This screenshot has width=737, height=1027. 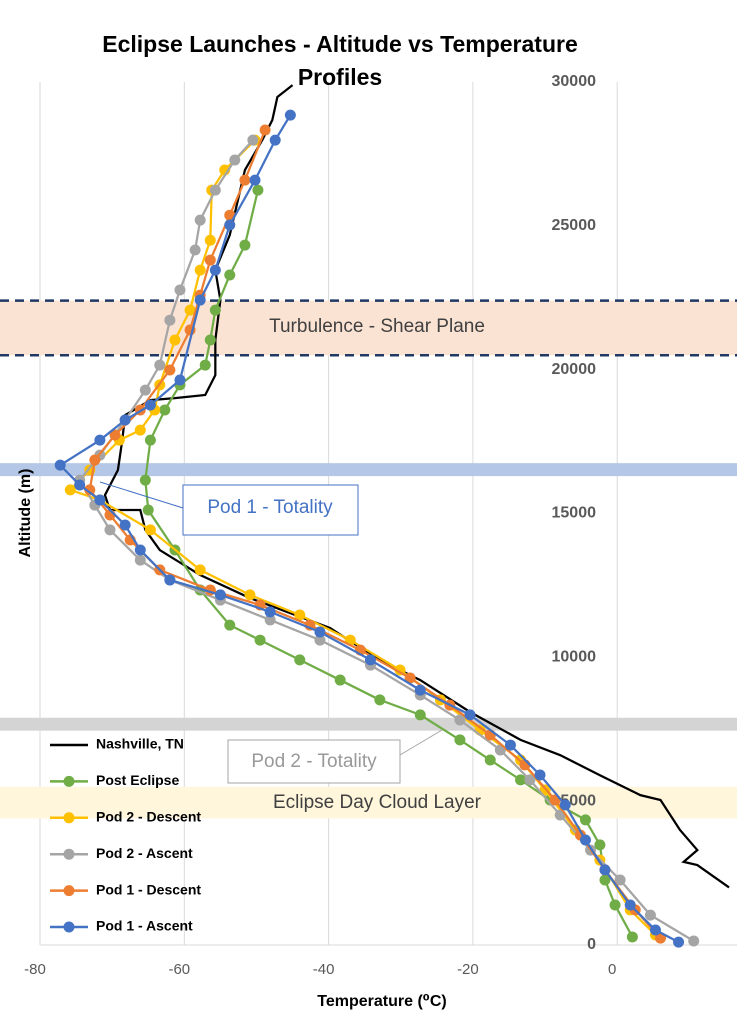 What do you see at coordinates (421, 742) in the screenshot?
I see `callout-line` at bounding box center [421, 742].